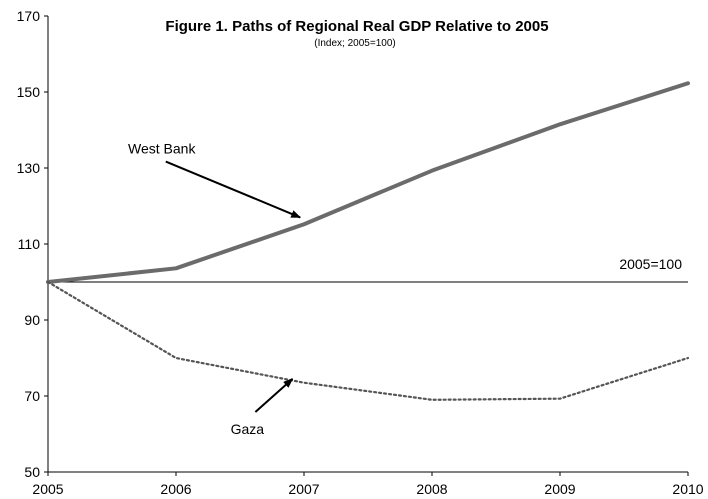 This screenshot has width=708, height=499. What do you see at coordinates (248, 429) in the screenshot?
I see `annotation-label: Gaza` at bounding box center [248, 429].